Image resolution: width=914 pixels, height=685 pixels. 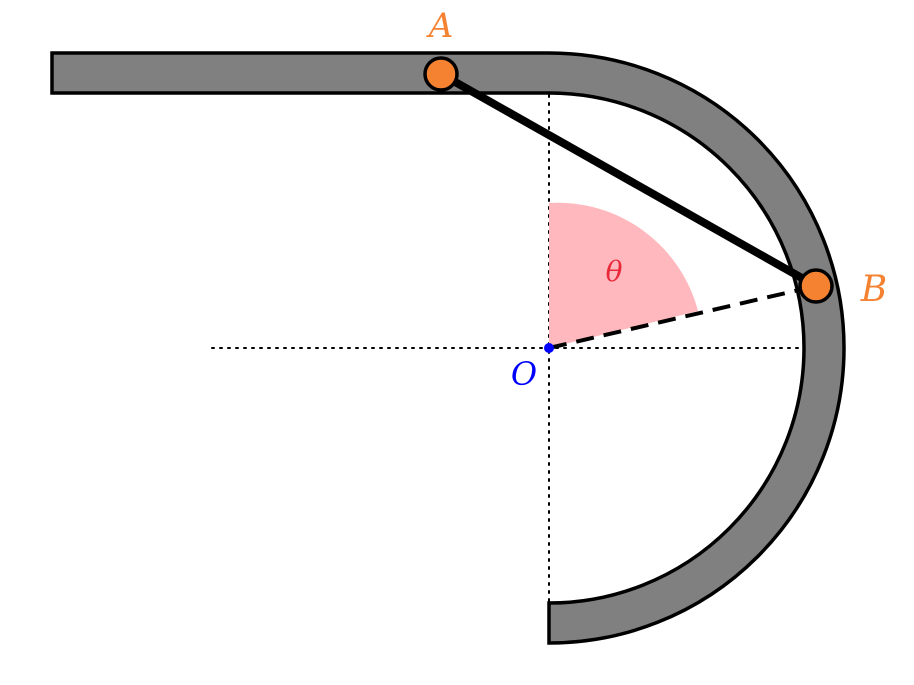 What do you see at coordinates (816, 286) in the screenshot?
I see `joint-b` at bounding box center [816, 286].